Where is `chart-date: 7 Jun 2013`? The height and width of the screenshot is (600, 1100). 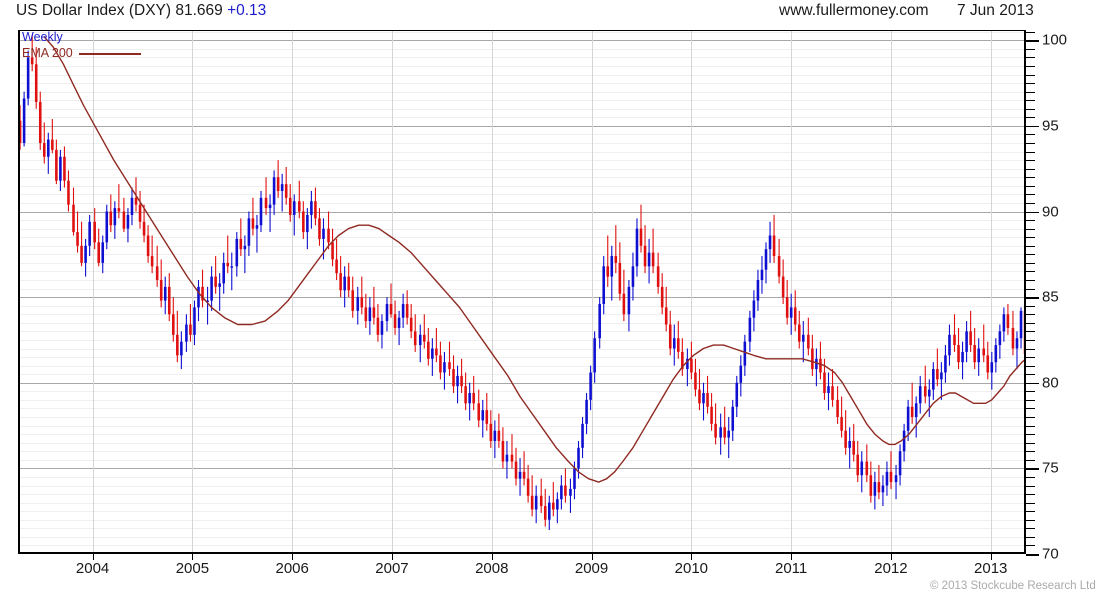
chart-date: 7 Jun 2013 is located at coordinates (995, 10).